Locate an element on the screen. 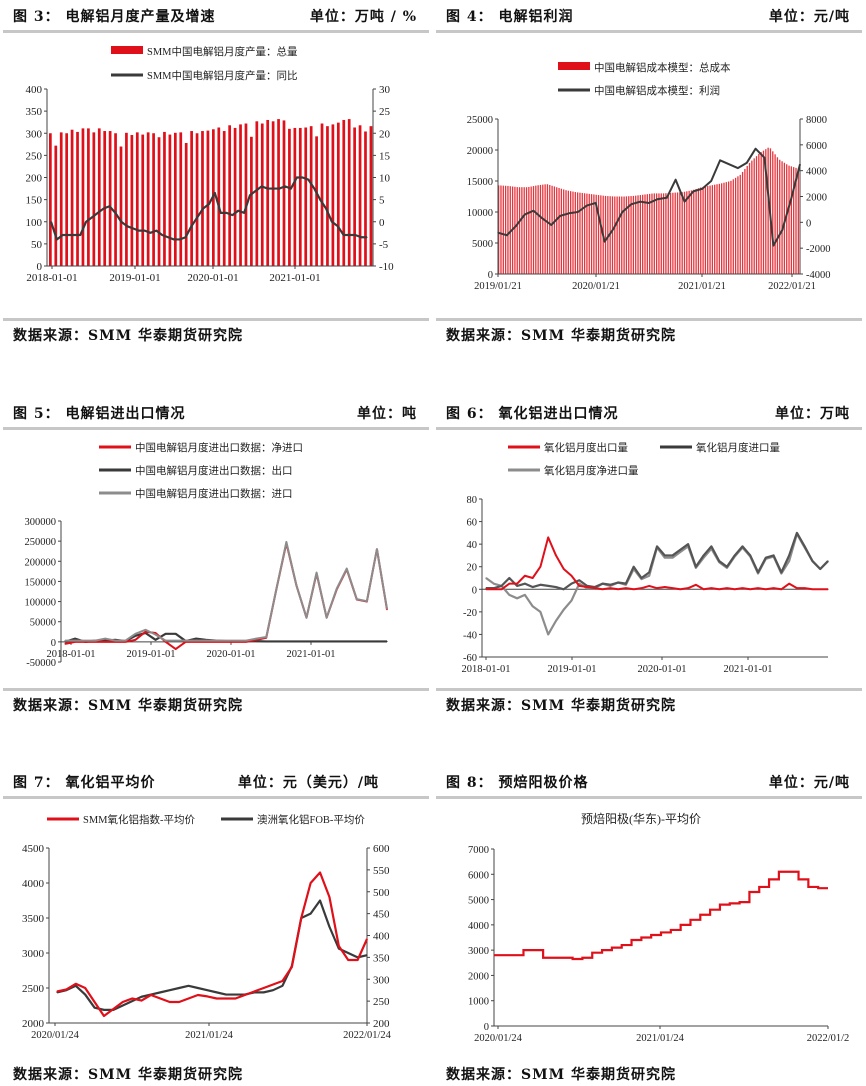  fob-line is located at coordinates (212, 955).